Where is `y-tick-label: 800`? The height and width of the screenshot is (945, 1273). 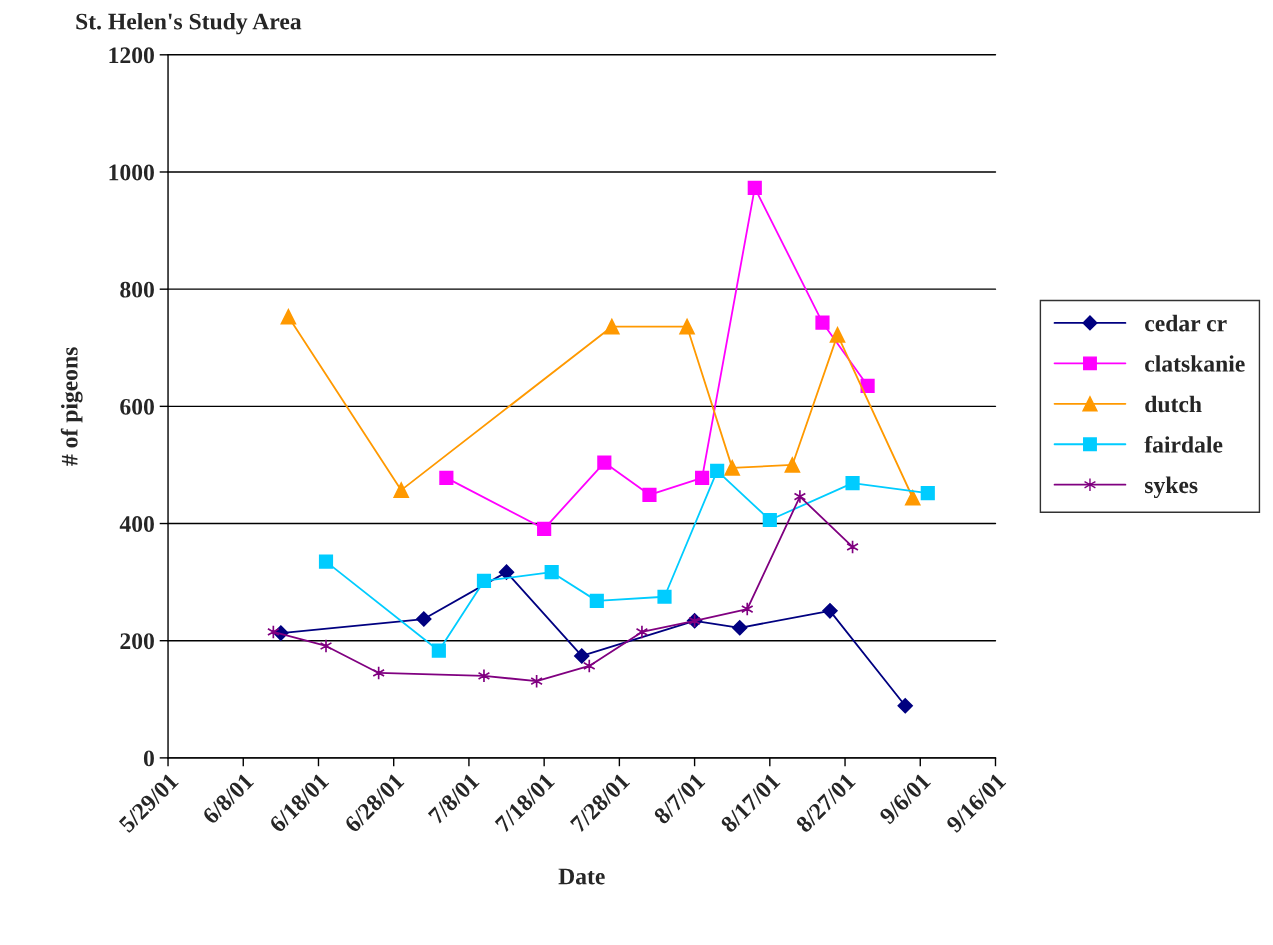 y-tick-label: 800 is located at coordinates (137, 289).